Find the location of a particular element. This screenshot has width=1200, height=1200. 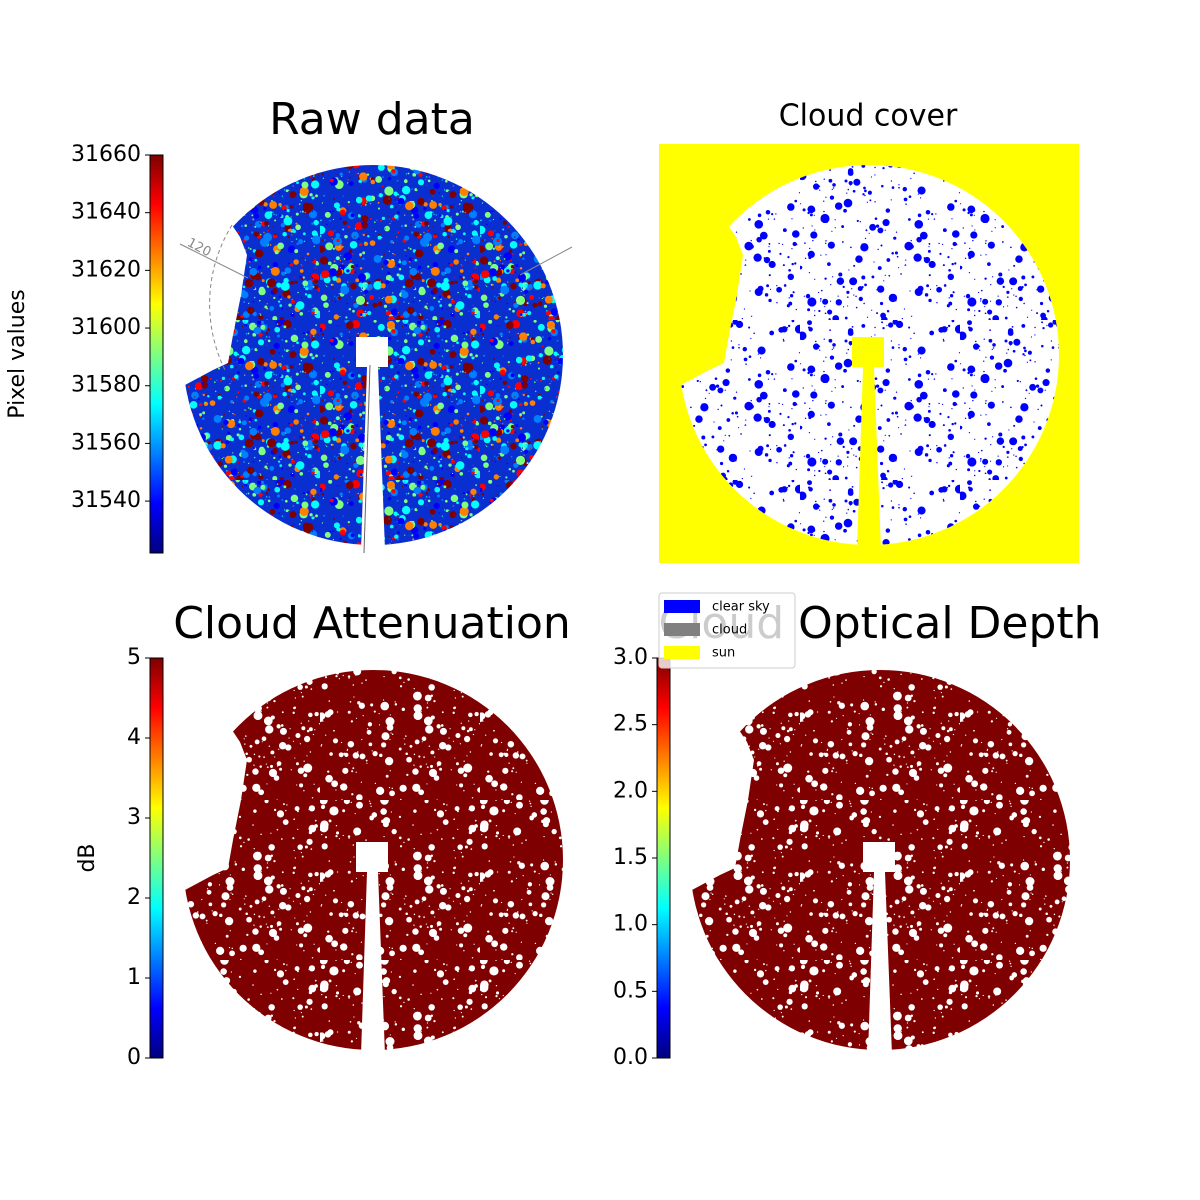

colorbar-tick-label: 31580 is located at coordinates (106, 385).